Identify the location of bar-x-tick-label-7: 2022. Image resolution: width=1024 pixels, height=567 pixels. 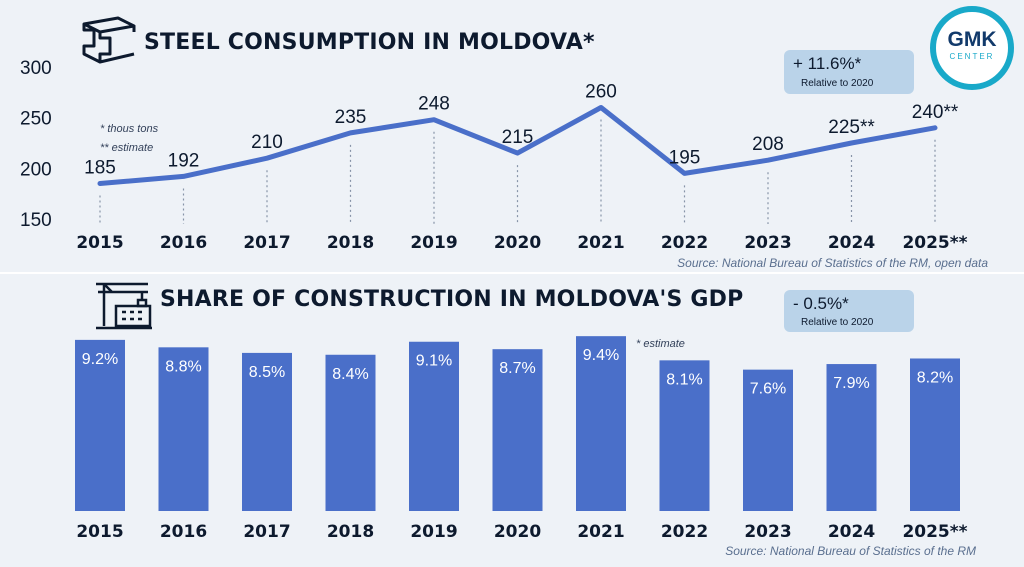
(684, 532).